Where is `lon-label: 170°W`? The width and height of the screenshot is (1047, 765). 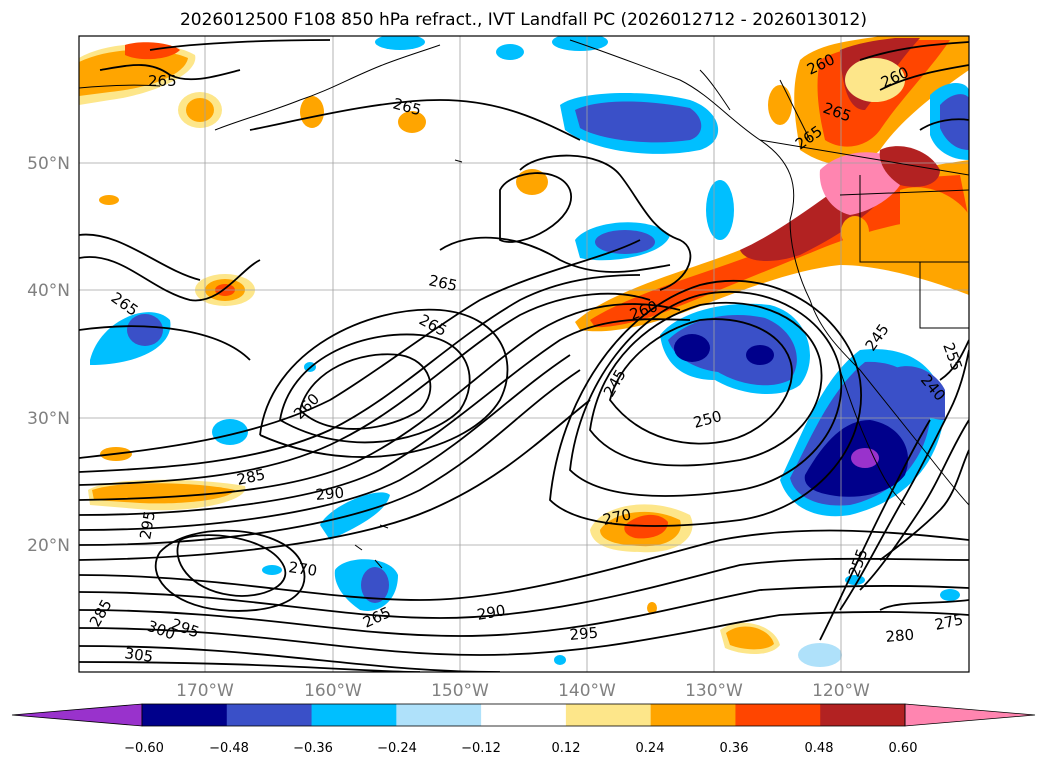
lon-label: 170°W is located at coordinates (205, 691).